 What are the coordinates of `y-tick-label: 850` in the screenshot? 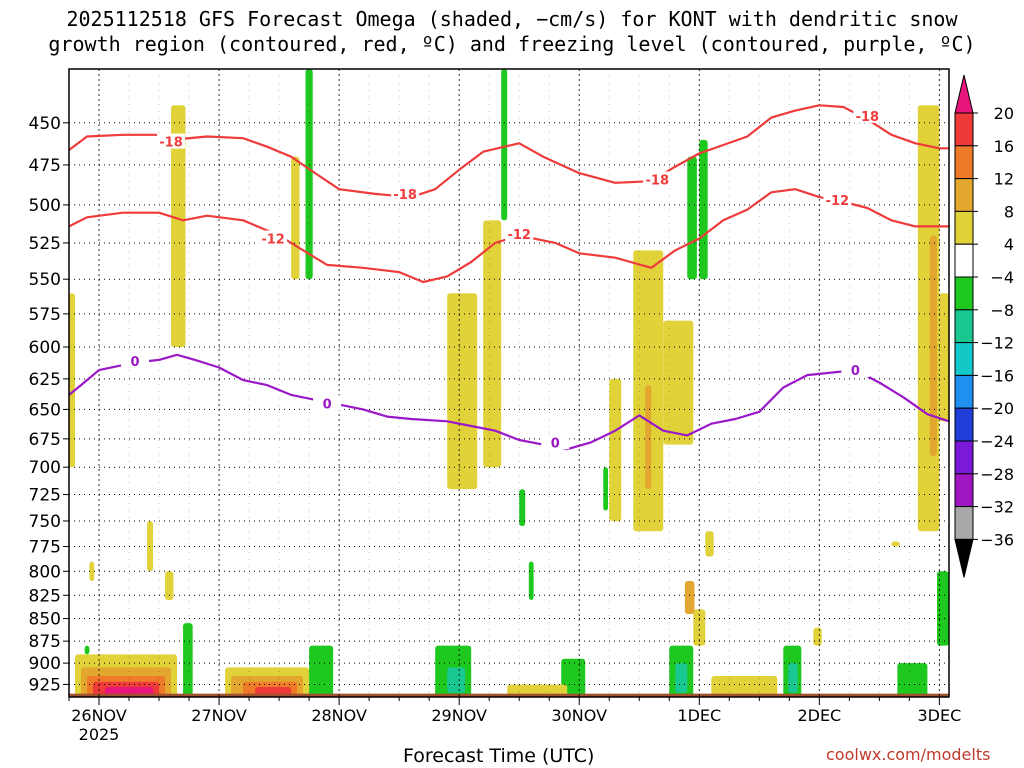 It's located at (45, 620).